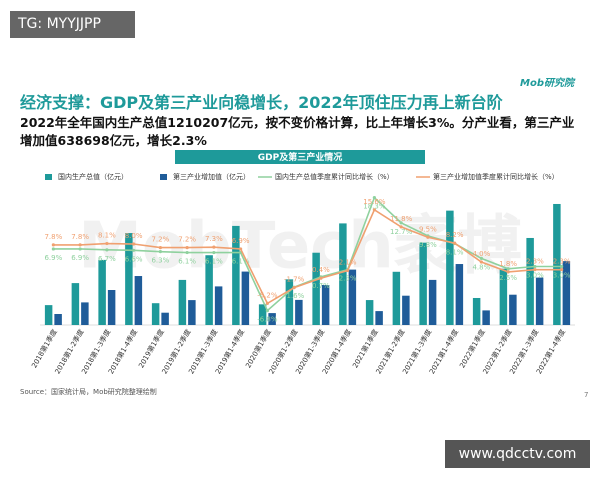  Describe the element at coordinates (202, 352) in the screenshot. I see `x-tick-label: 2019第1-3季度` at that location.